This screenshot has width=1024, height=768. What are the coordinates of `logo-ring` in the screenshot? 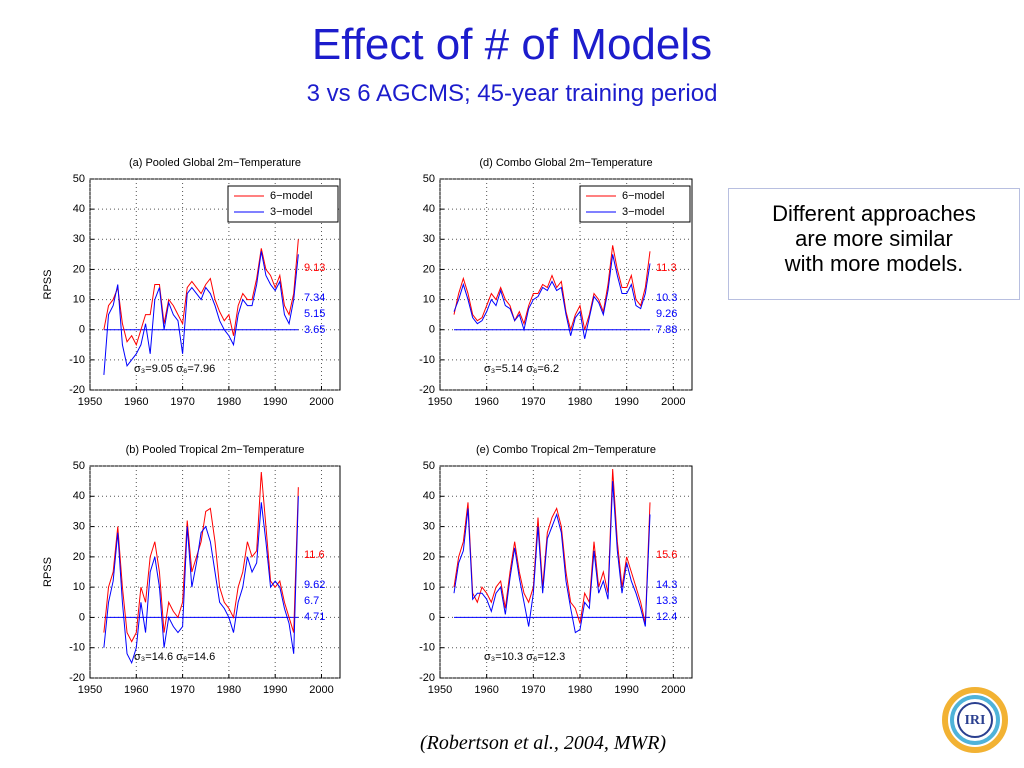 It's located at (975, 720).